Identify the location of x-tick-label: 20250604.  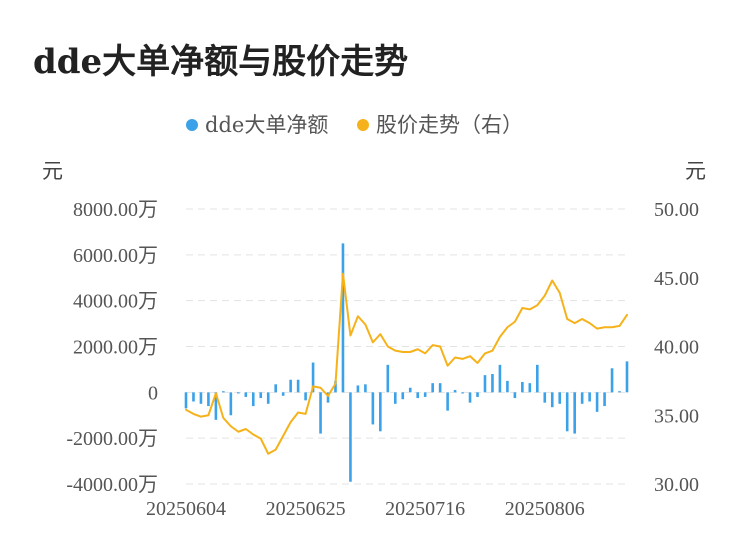
(186, 509).